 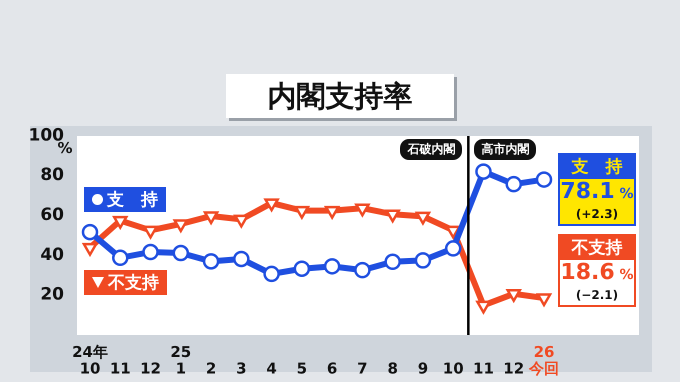 I want to click on x-tick-label: 9, so click(x=423, y=369).